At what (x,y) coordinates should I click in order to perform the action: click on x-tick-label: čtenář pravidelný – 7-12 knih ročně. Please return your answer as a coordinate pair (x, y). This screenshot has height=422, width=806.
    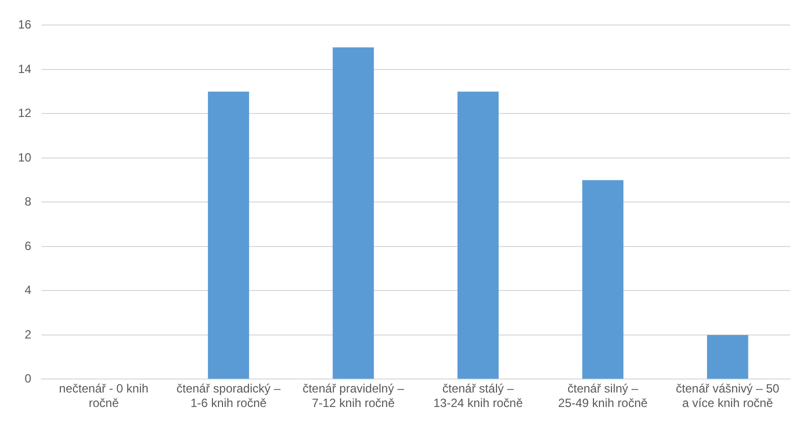
    Looking at the image, I should click on (353, 396).